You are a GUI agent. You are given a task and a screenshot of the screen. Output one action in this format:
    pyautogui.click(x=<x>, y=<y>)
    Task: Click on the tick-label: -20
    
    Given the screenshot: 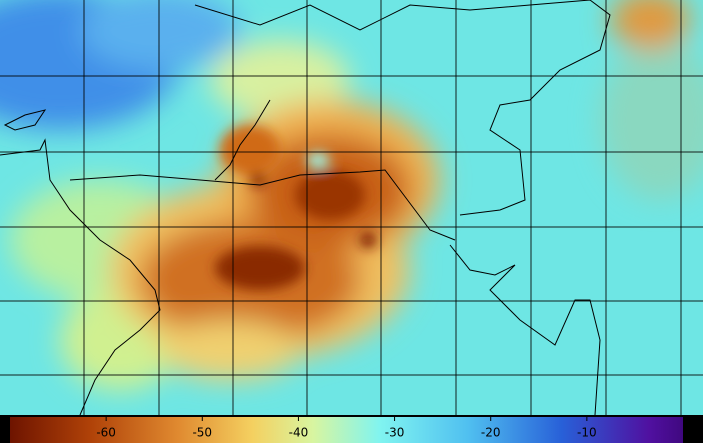 What is the action you would take?
    pyautogui.click(x=491, y=433)
    